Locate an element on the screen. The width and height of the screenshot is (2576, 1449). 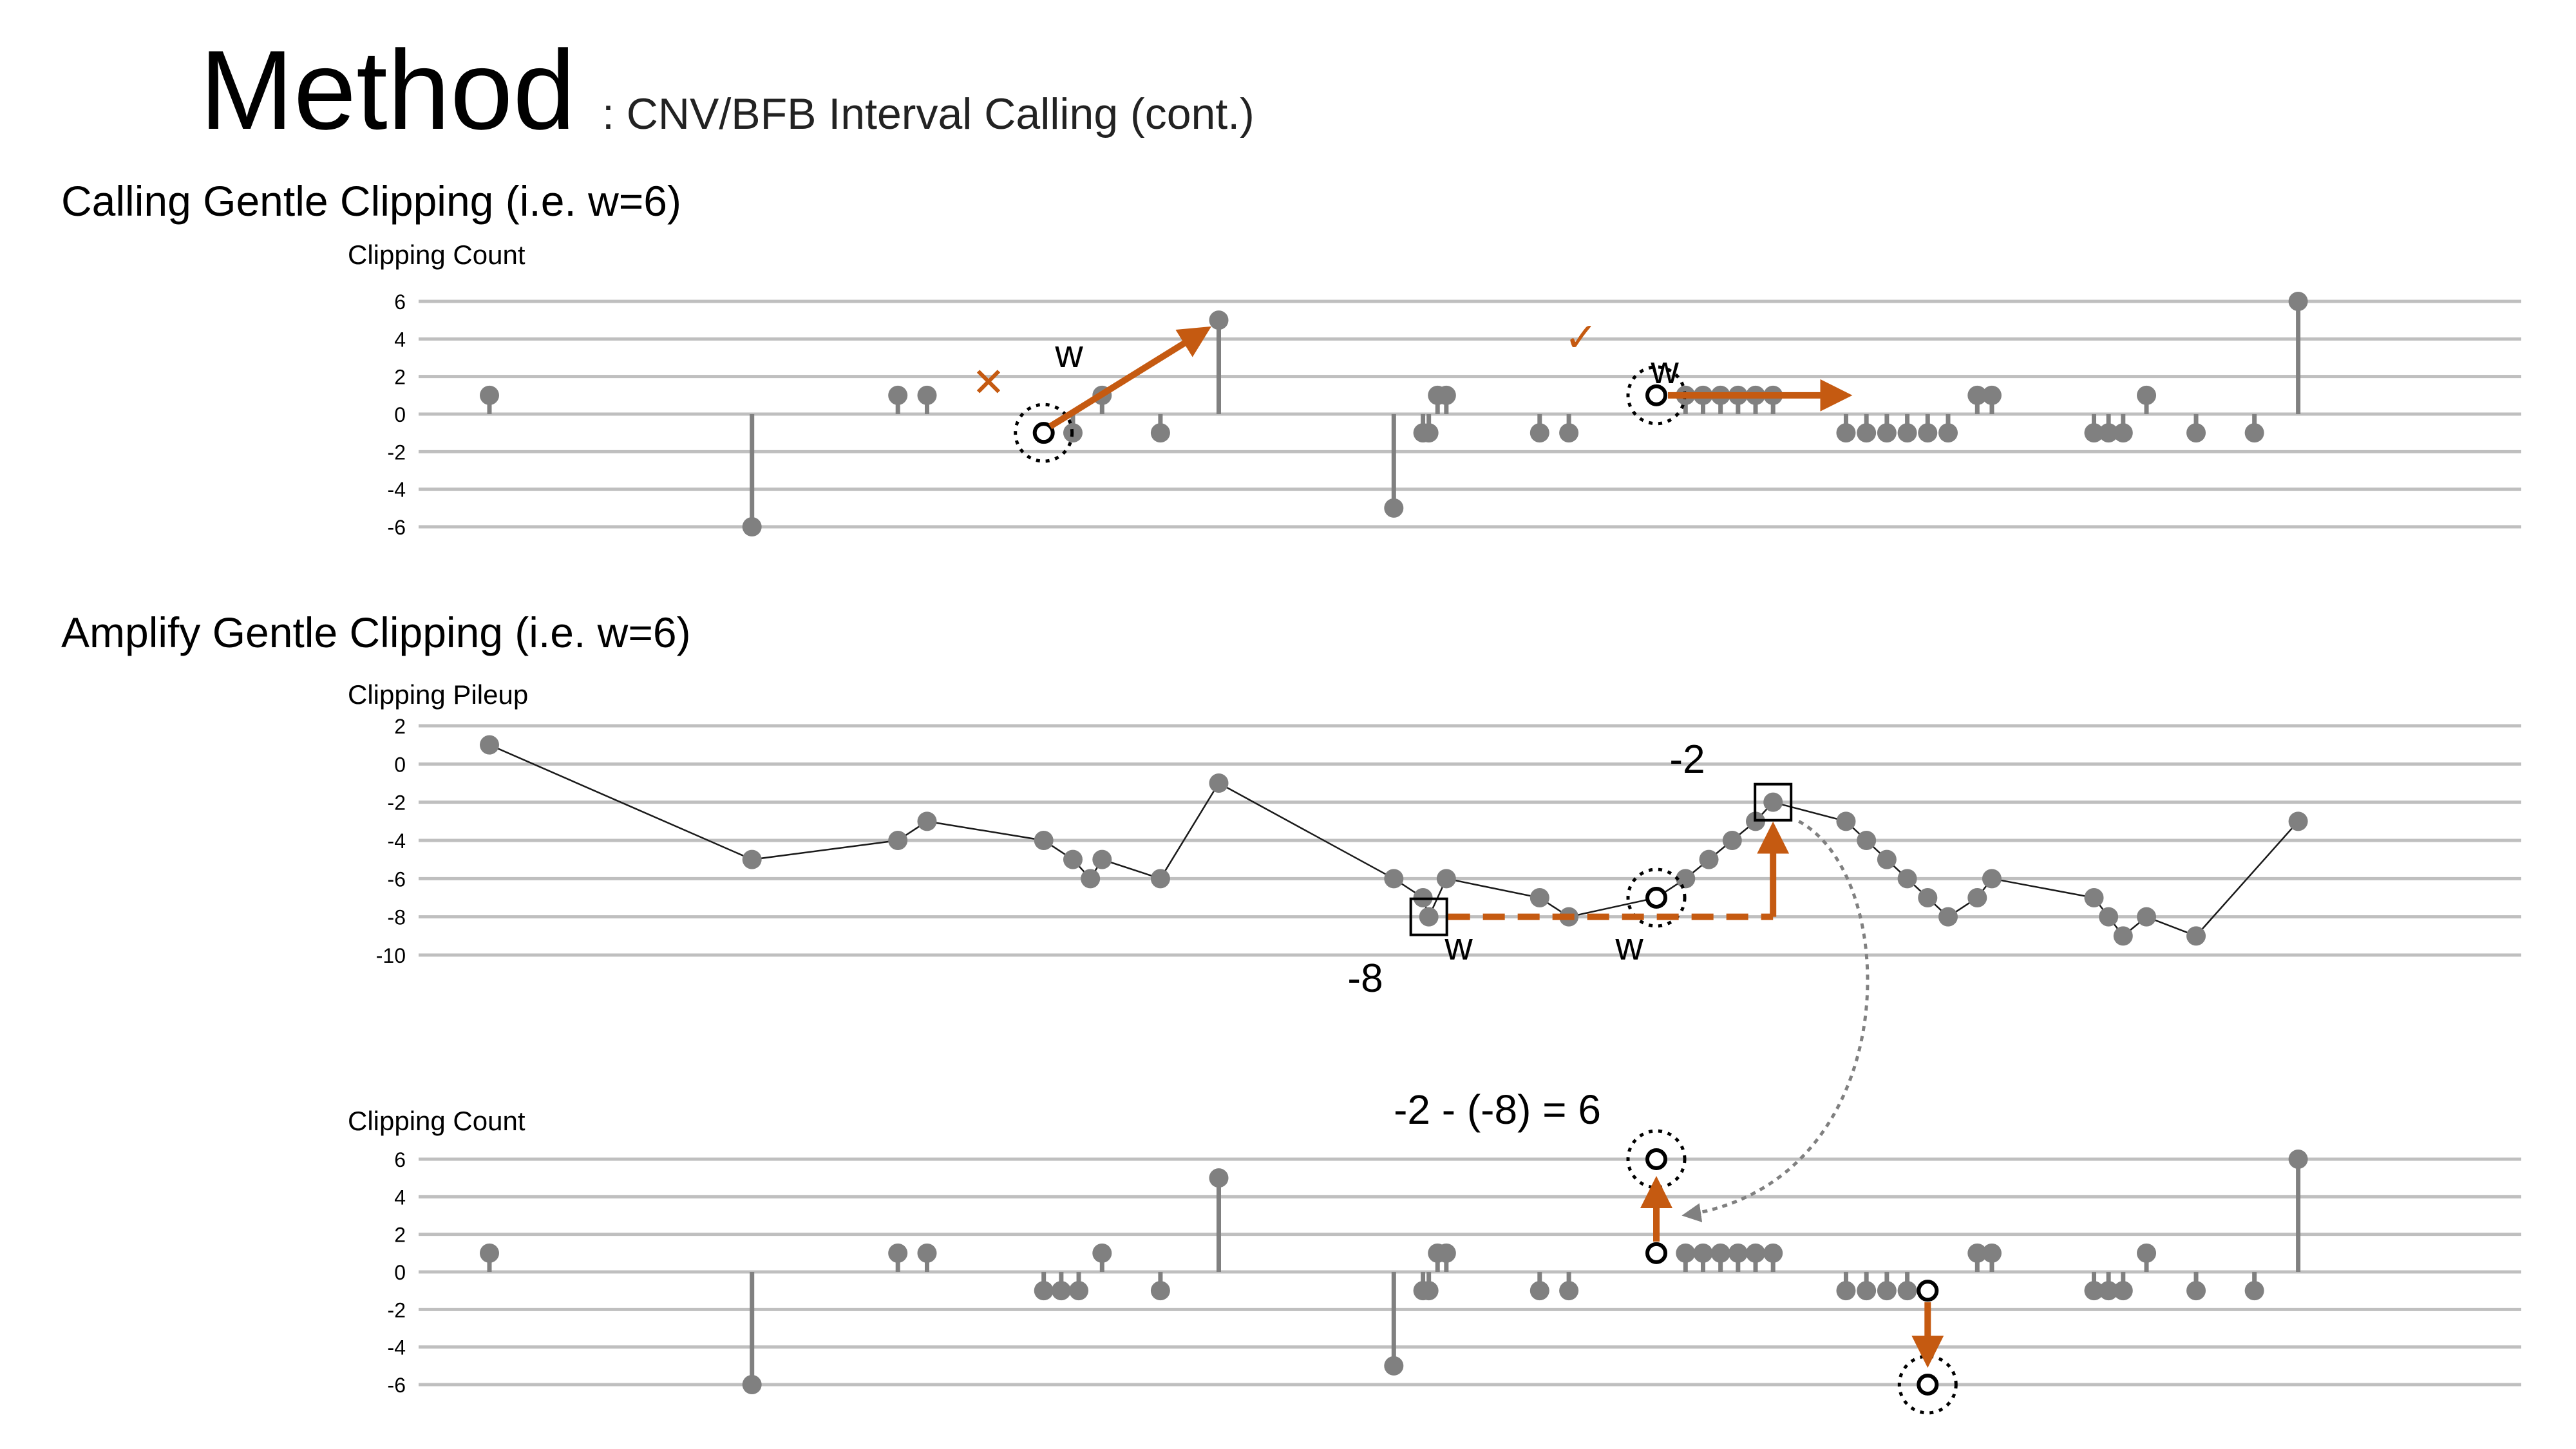
y-tick-label: -8 is located at coordinates (397, 917).